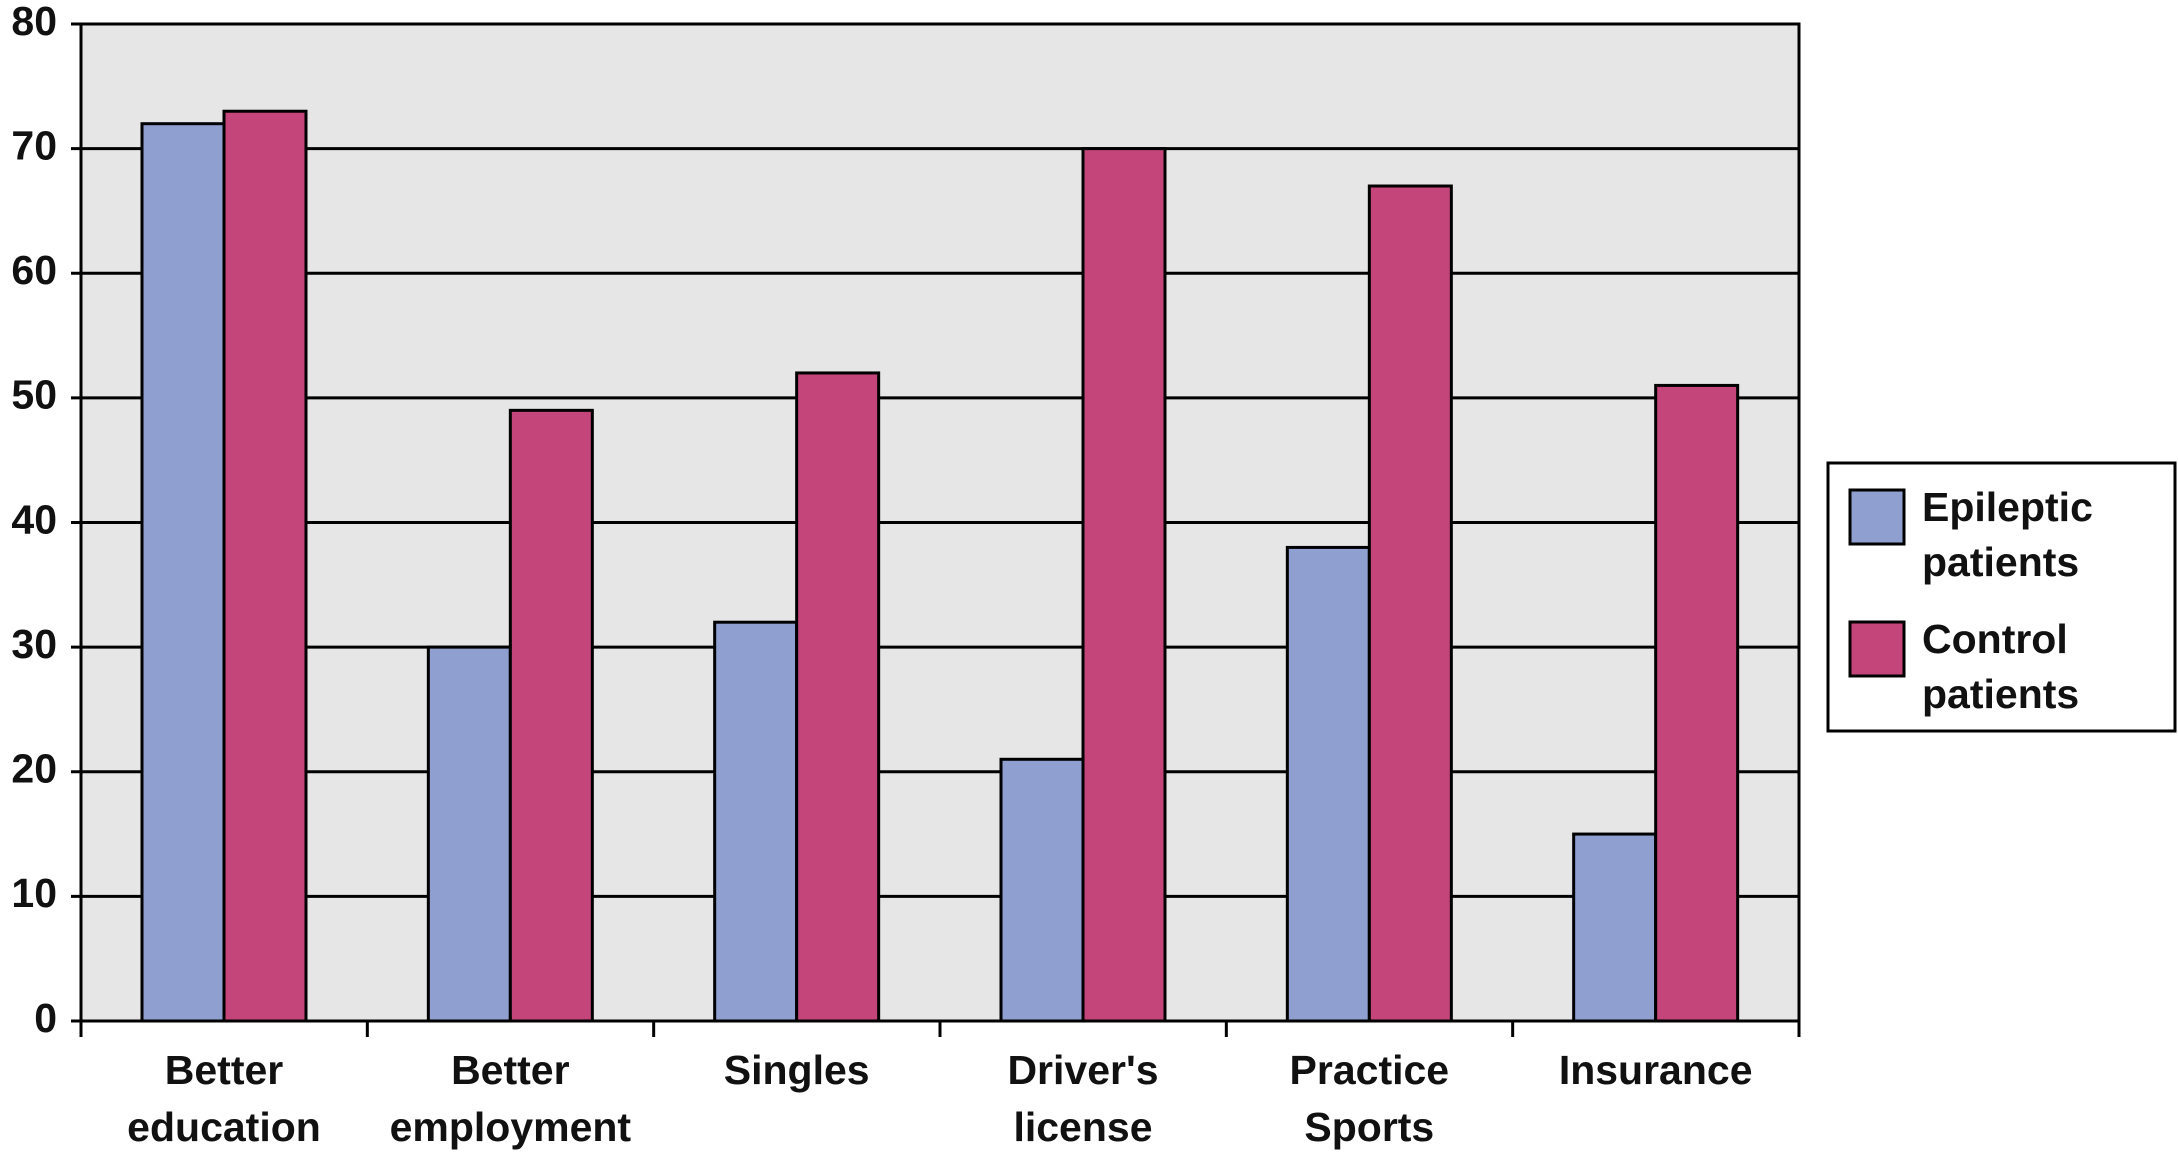 The height and width of the screenshot is (1158, 2178). I want to click on x-tick-label: Singles, so click(797, 1070).